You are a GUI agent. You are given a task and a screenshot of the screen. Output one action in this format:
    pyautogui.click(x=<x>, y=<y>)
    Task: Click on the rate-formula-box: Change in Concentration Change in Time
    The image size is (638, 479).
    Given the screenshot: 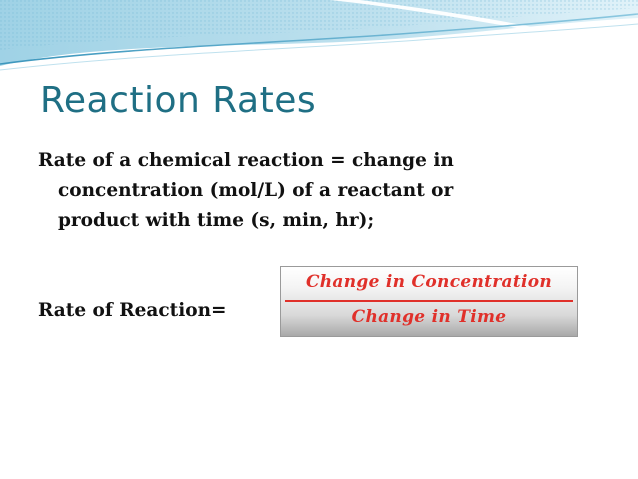 What is the action you would take?
    pyautogui.click(x=429, y=301)
    